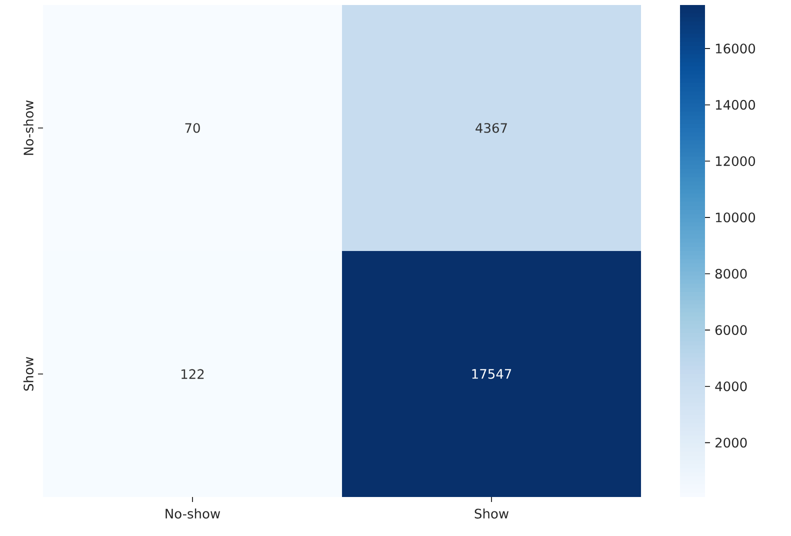  What do you see at coordinates (731, 386) in the screenshot?
I see `color-bar-label: 4000` at bounding box center [731, 386].